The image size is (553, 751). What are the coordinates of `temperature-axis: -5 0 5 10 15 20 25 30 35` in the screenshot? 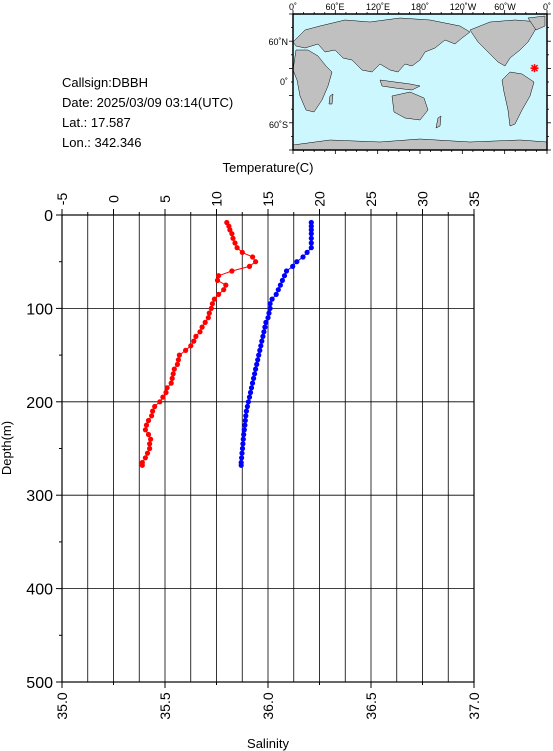 It's located at (268, 203).